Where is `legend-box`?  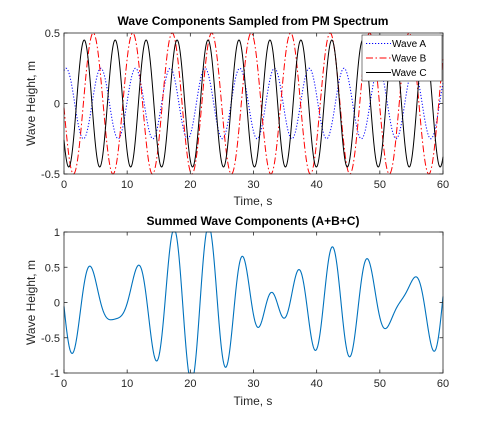
legend-box is located at coordinates (402, 58).